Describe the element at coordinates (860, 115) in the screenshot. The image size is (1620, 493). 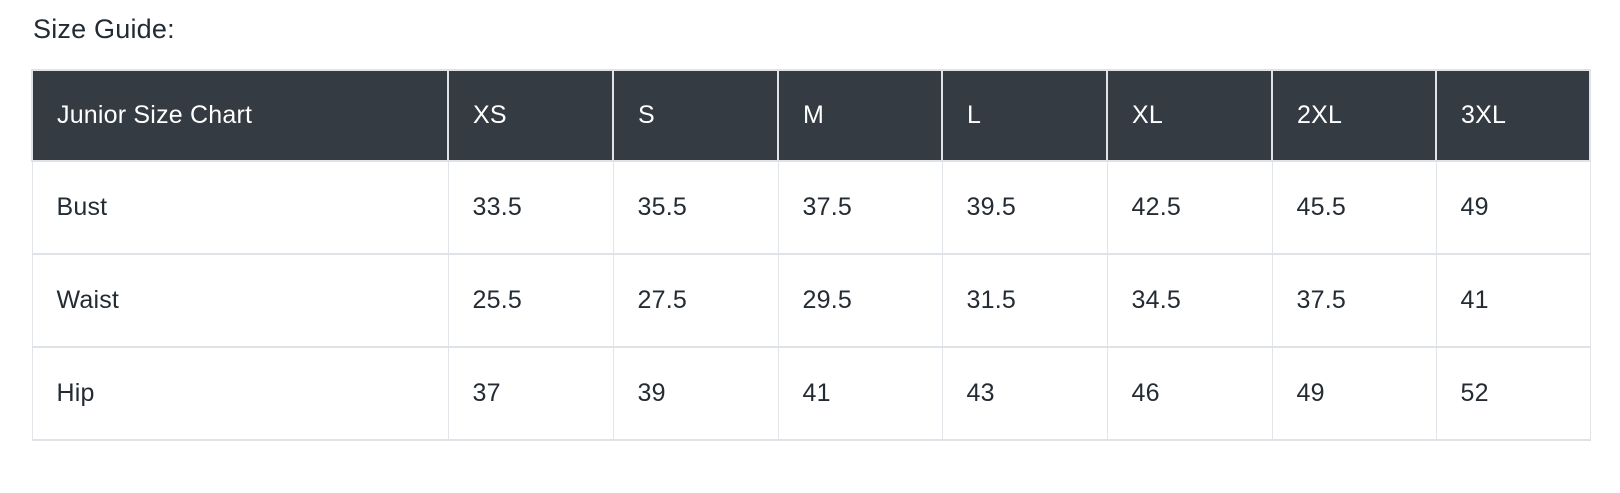
I see `header-cell-m: M` at that location.